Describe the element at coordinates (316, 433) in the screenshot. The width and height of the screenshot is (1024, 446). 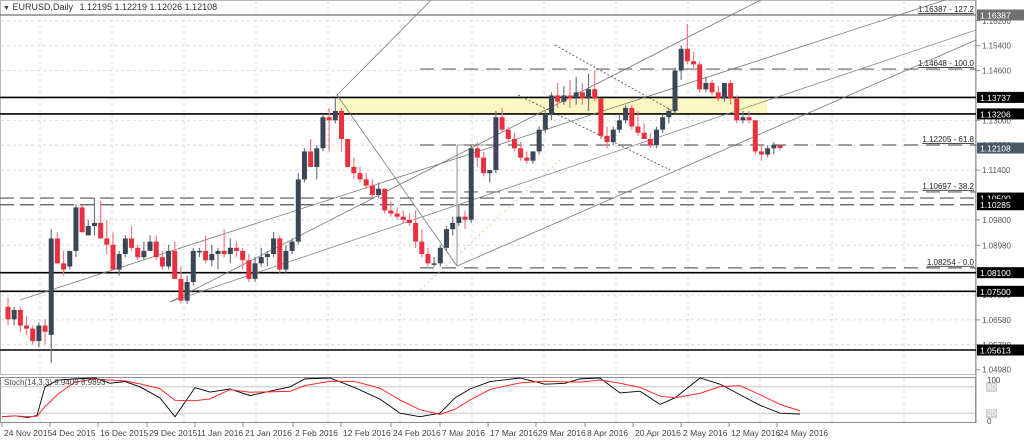
I see `time-tick-label: 2 Feb 2016` at that location.